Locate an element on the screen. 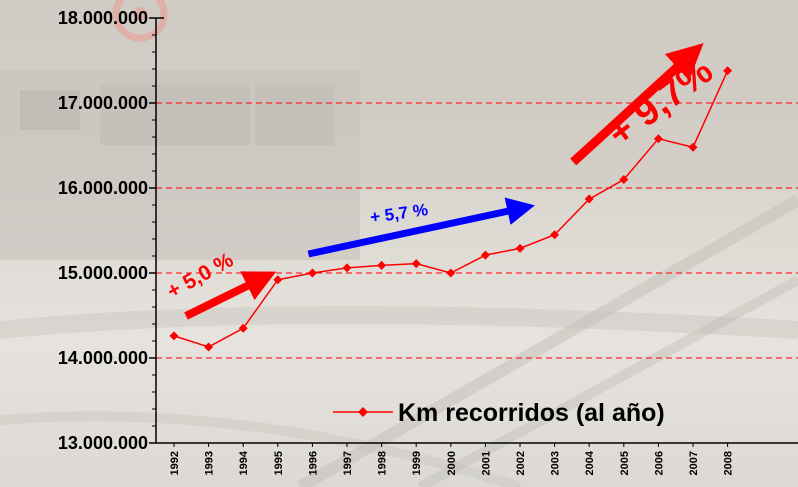 This screenshot has width=798, height=487. x-tick-label: 2003 is located at coordinates (556, 463).